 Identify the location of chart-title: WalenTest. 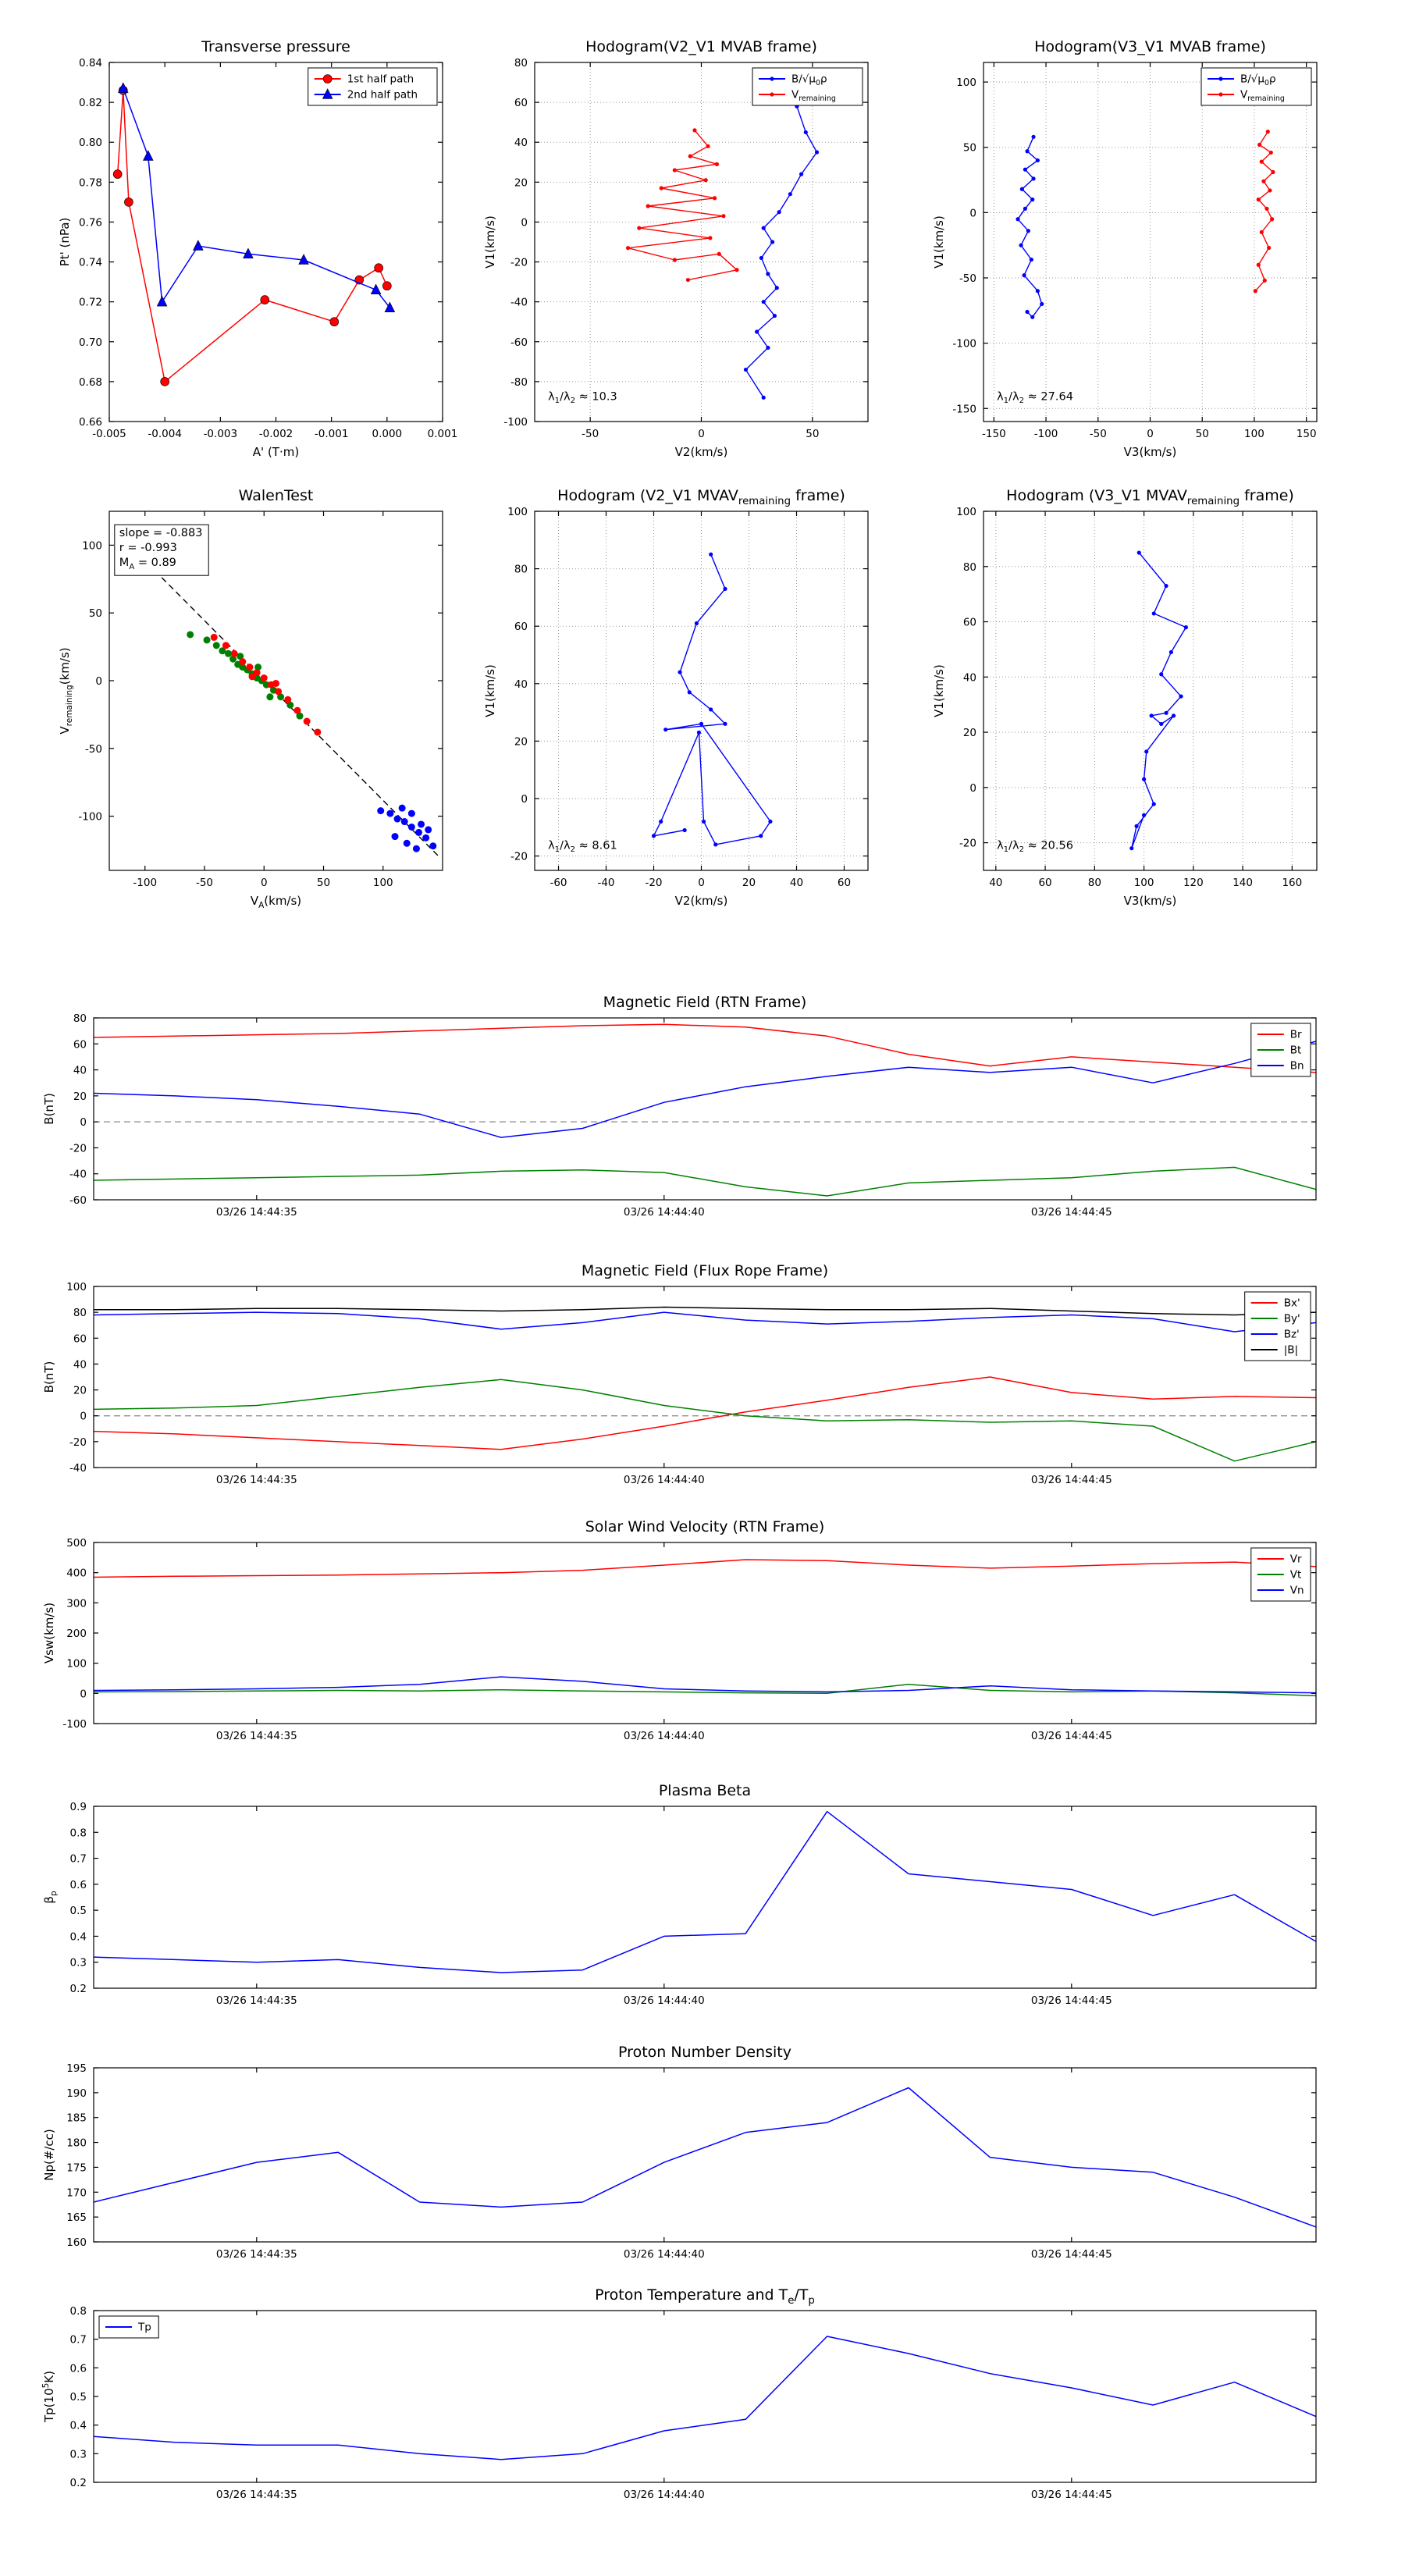
(276, 495).